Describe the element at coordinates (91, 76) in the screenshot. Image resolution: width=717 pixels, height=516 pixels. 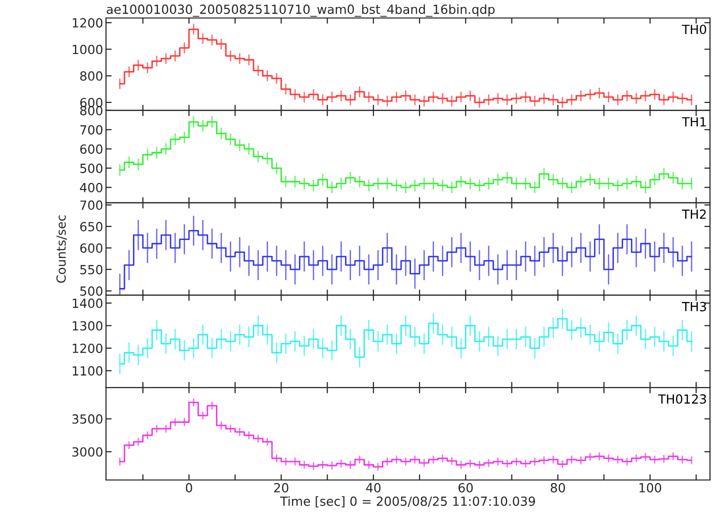
I see `y-tick-label: 800` at that location.